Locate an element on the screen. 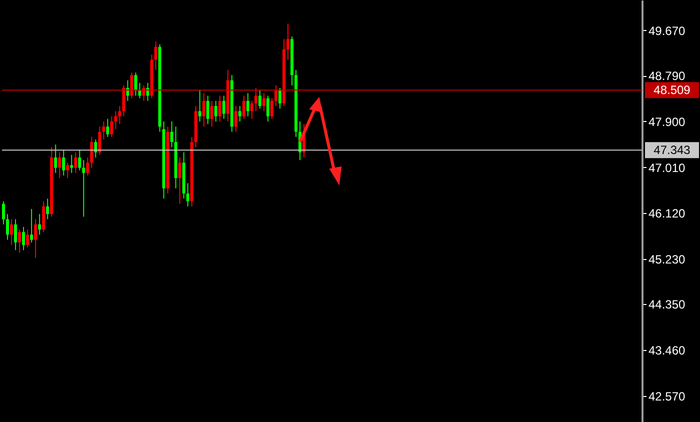  ref-line-label: 47.343 is located at coordinates (672, 150).